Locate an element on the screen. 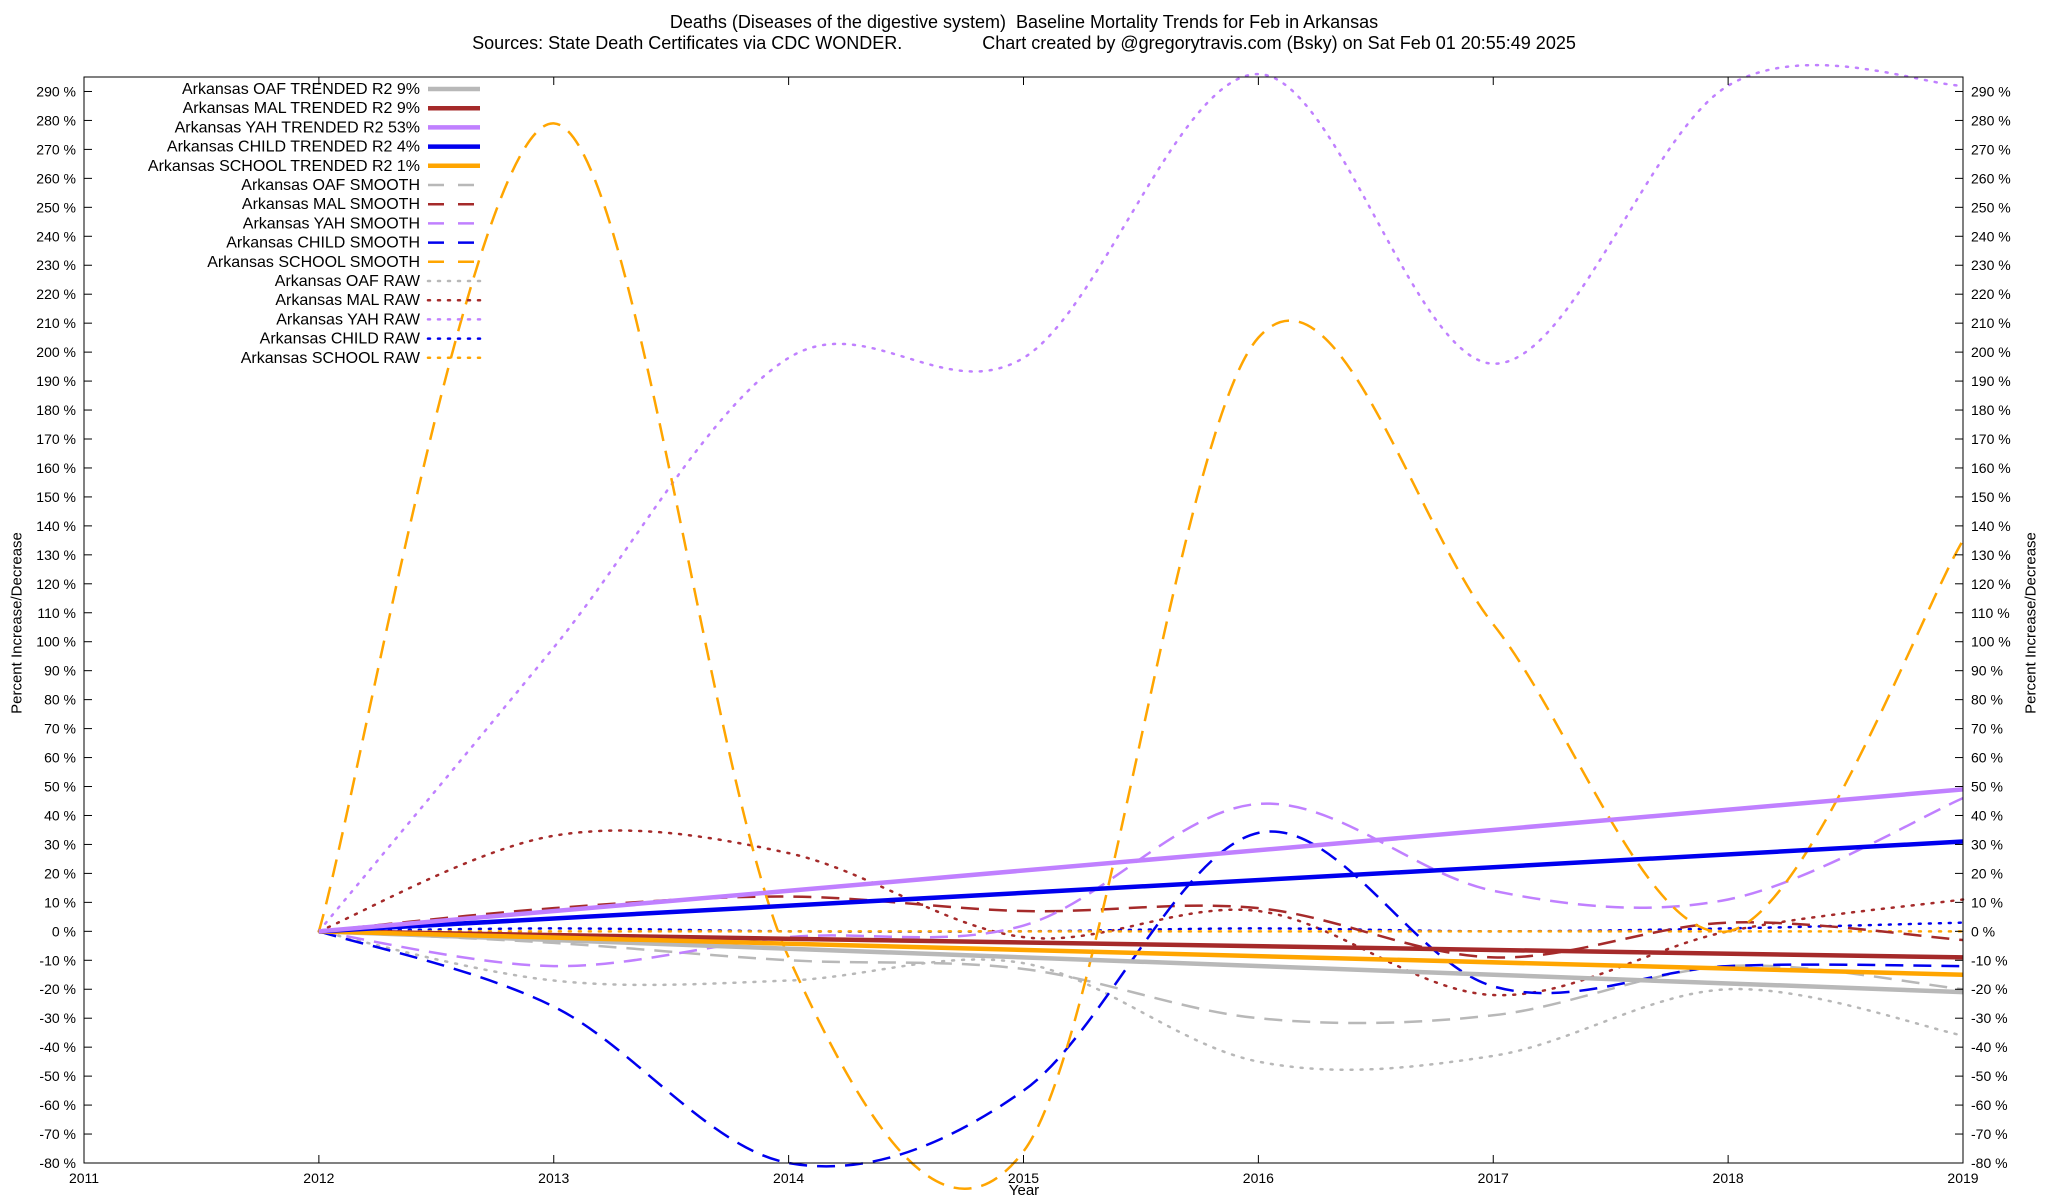 The height and width of the screenshot is (1200, 2048). y-axis-title-right: Percent Increase/Decrease is located at coordinates (2031, 623).